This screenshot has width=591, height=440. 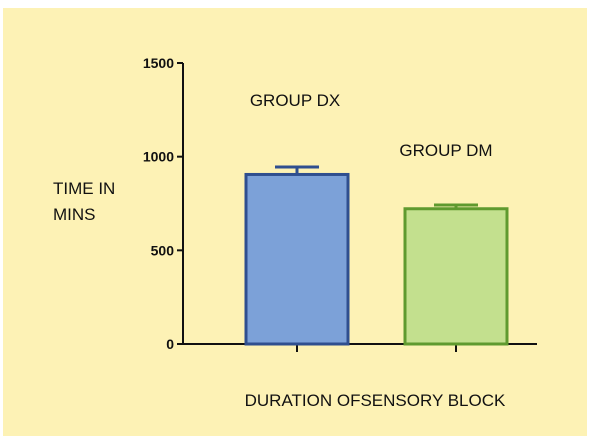 What do you see at coordinates (170, 344) in the screenshot?
I see `y-tick-label: 0` at bounding box center [170, 344].